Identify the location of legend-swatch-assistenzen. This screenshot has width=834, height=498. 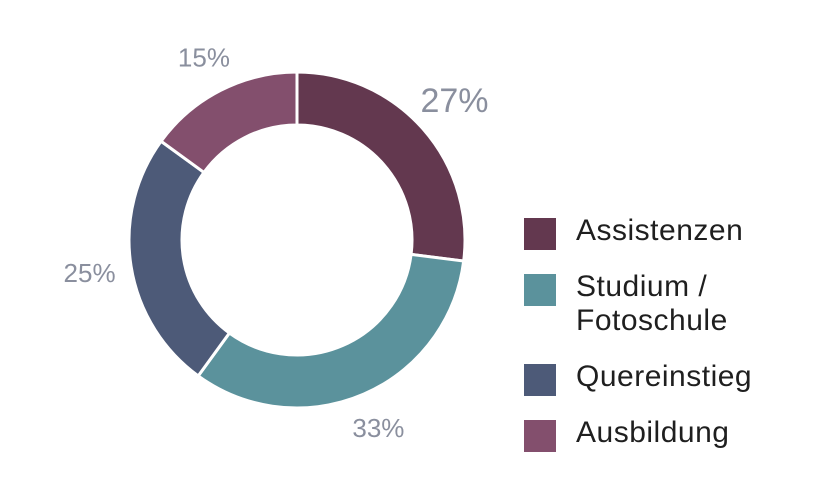
(540, 234).